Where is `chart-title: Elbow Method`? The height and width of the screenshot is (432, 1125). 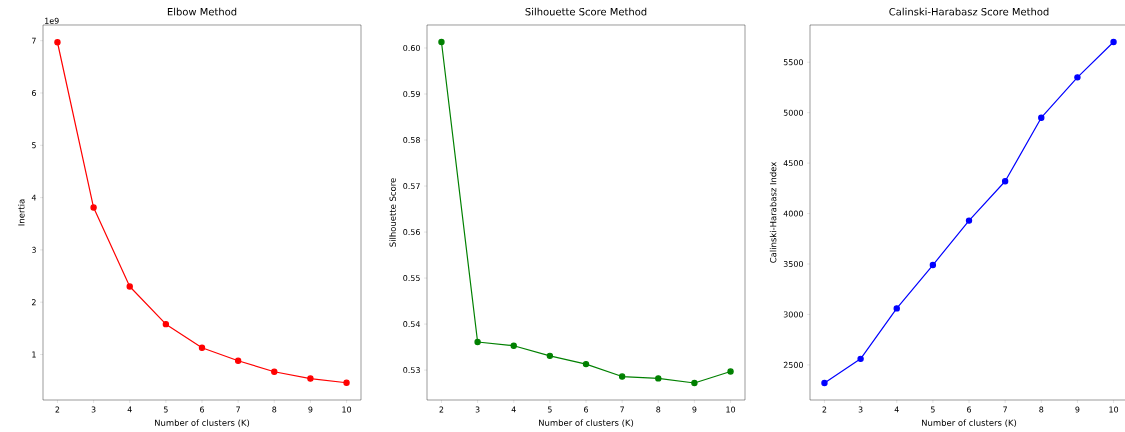
chart-title: Elbow Method is located at coordinates (202, 11).